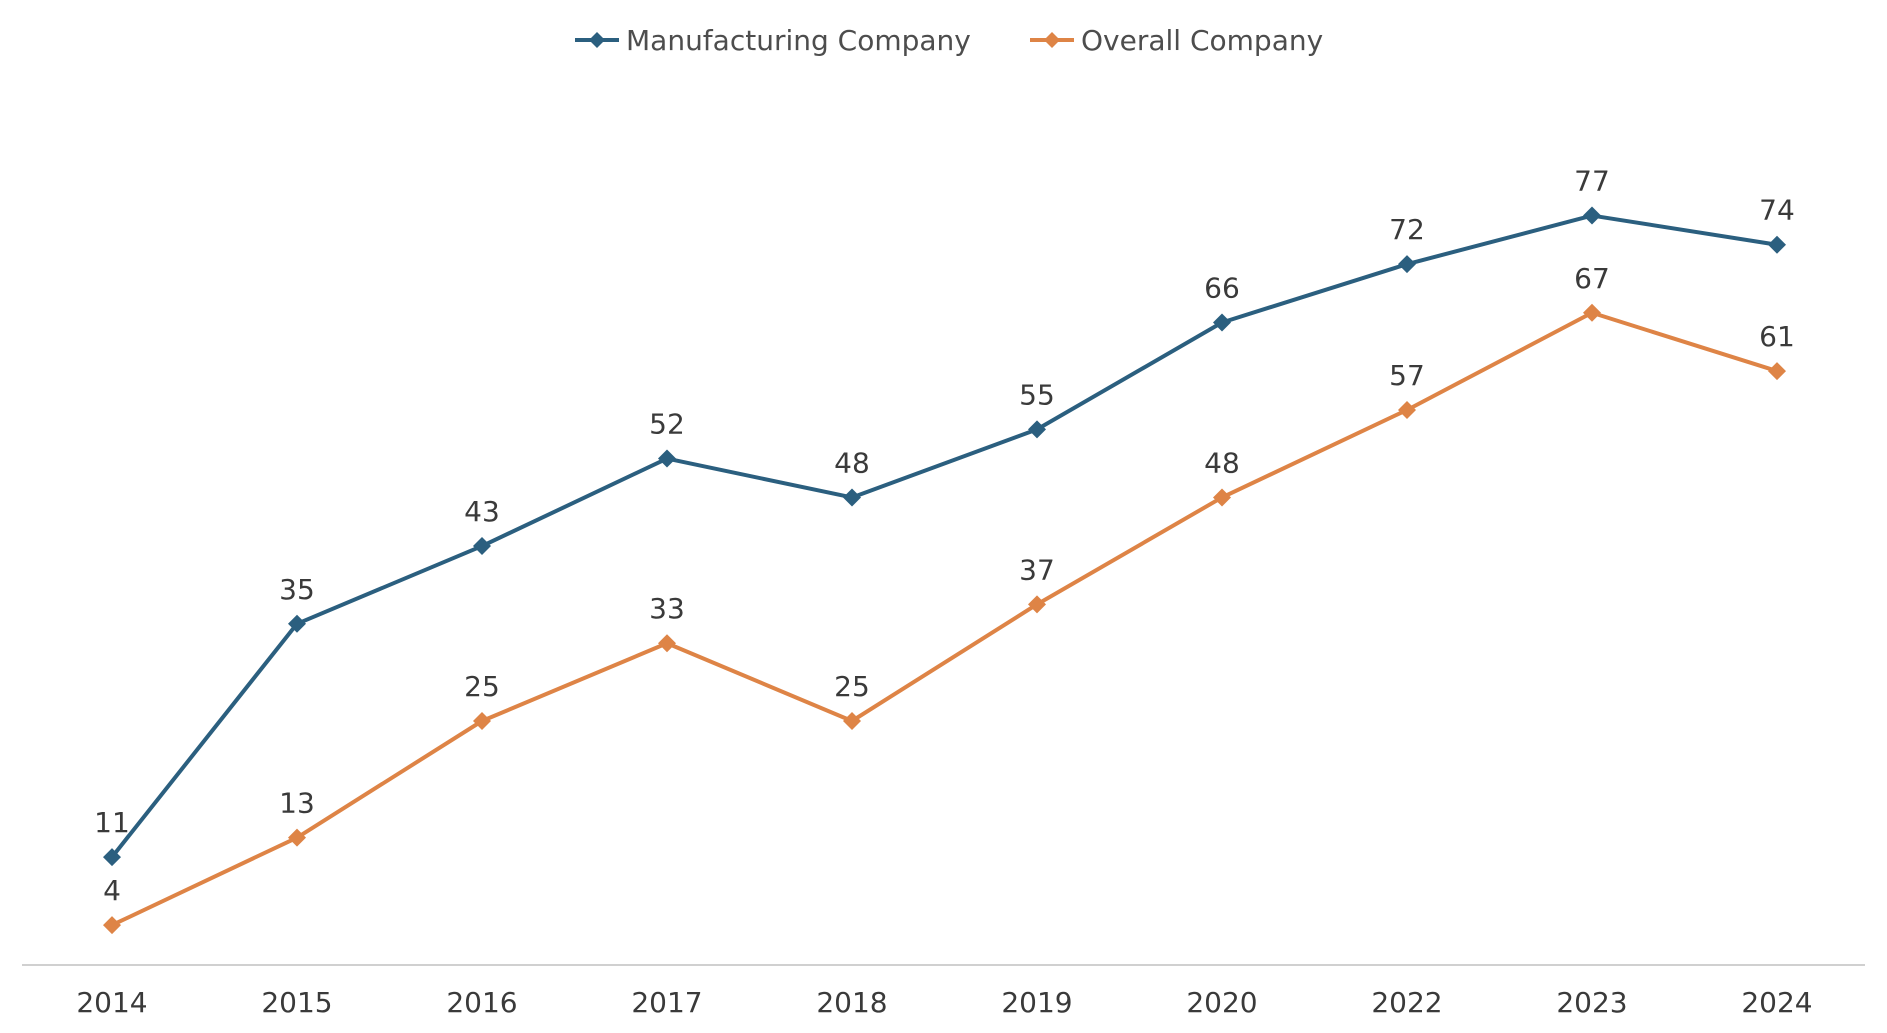 The height and width of the screenshot is (1033, 1887). What do you see at coordinates (112, 822) in the screenshot?
I see `series-0-label-2014: 11` at bounding box center [112, 822].